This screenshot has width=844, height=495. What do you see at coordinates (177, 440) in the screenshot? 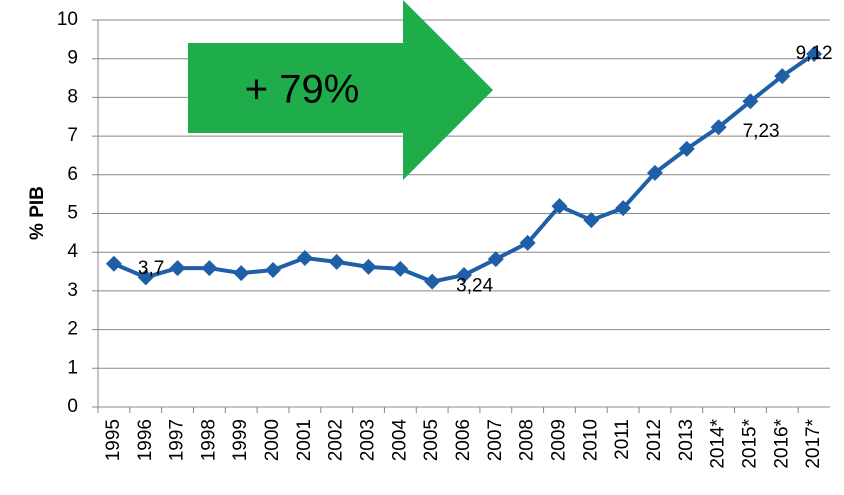
I see `x-tick-label: 1997` at bounding box center [177, 440].